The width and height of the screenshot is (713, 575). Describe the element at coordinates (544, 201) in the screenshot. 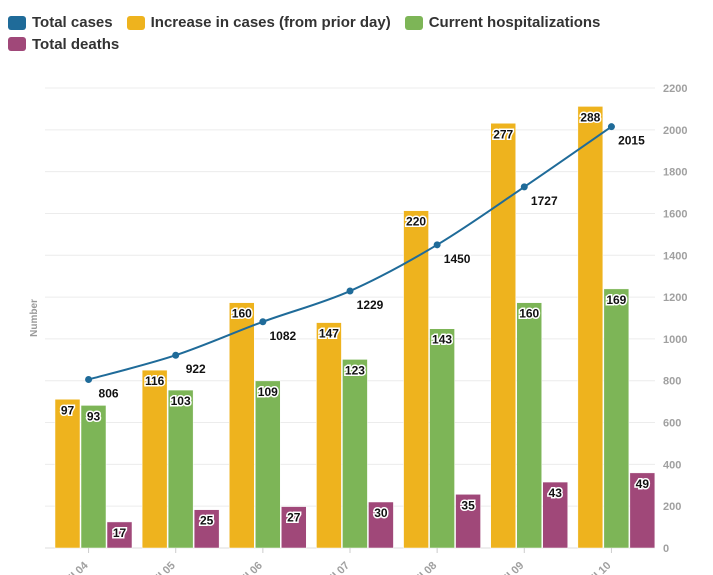

I see `total-cases-label: 1727` at that location.